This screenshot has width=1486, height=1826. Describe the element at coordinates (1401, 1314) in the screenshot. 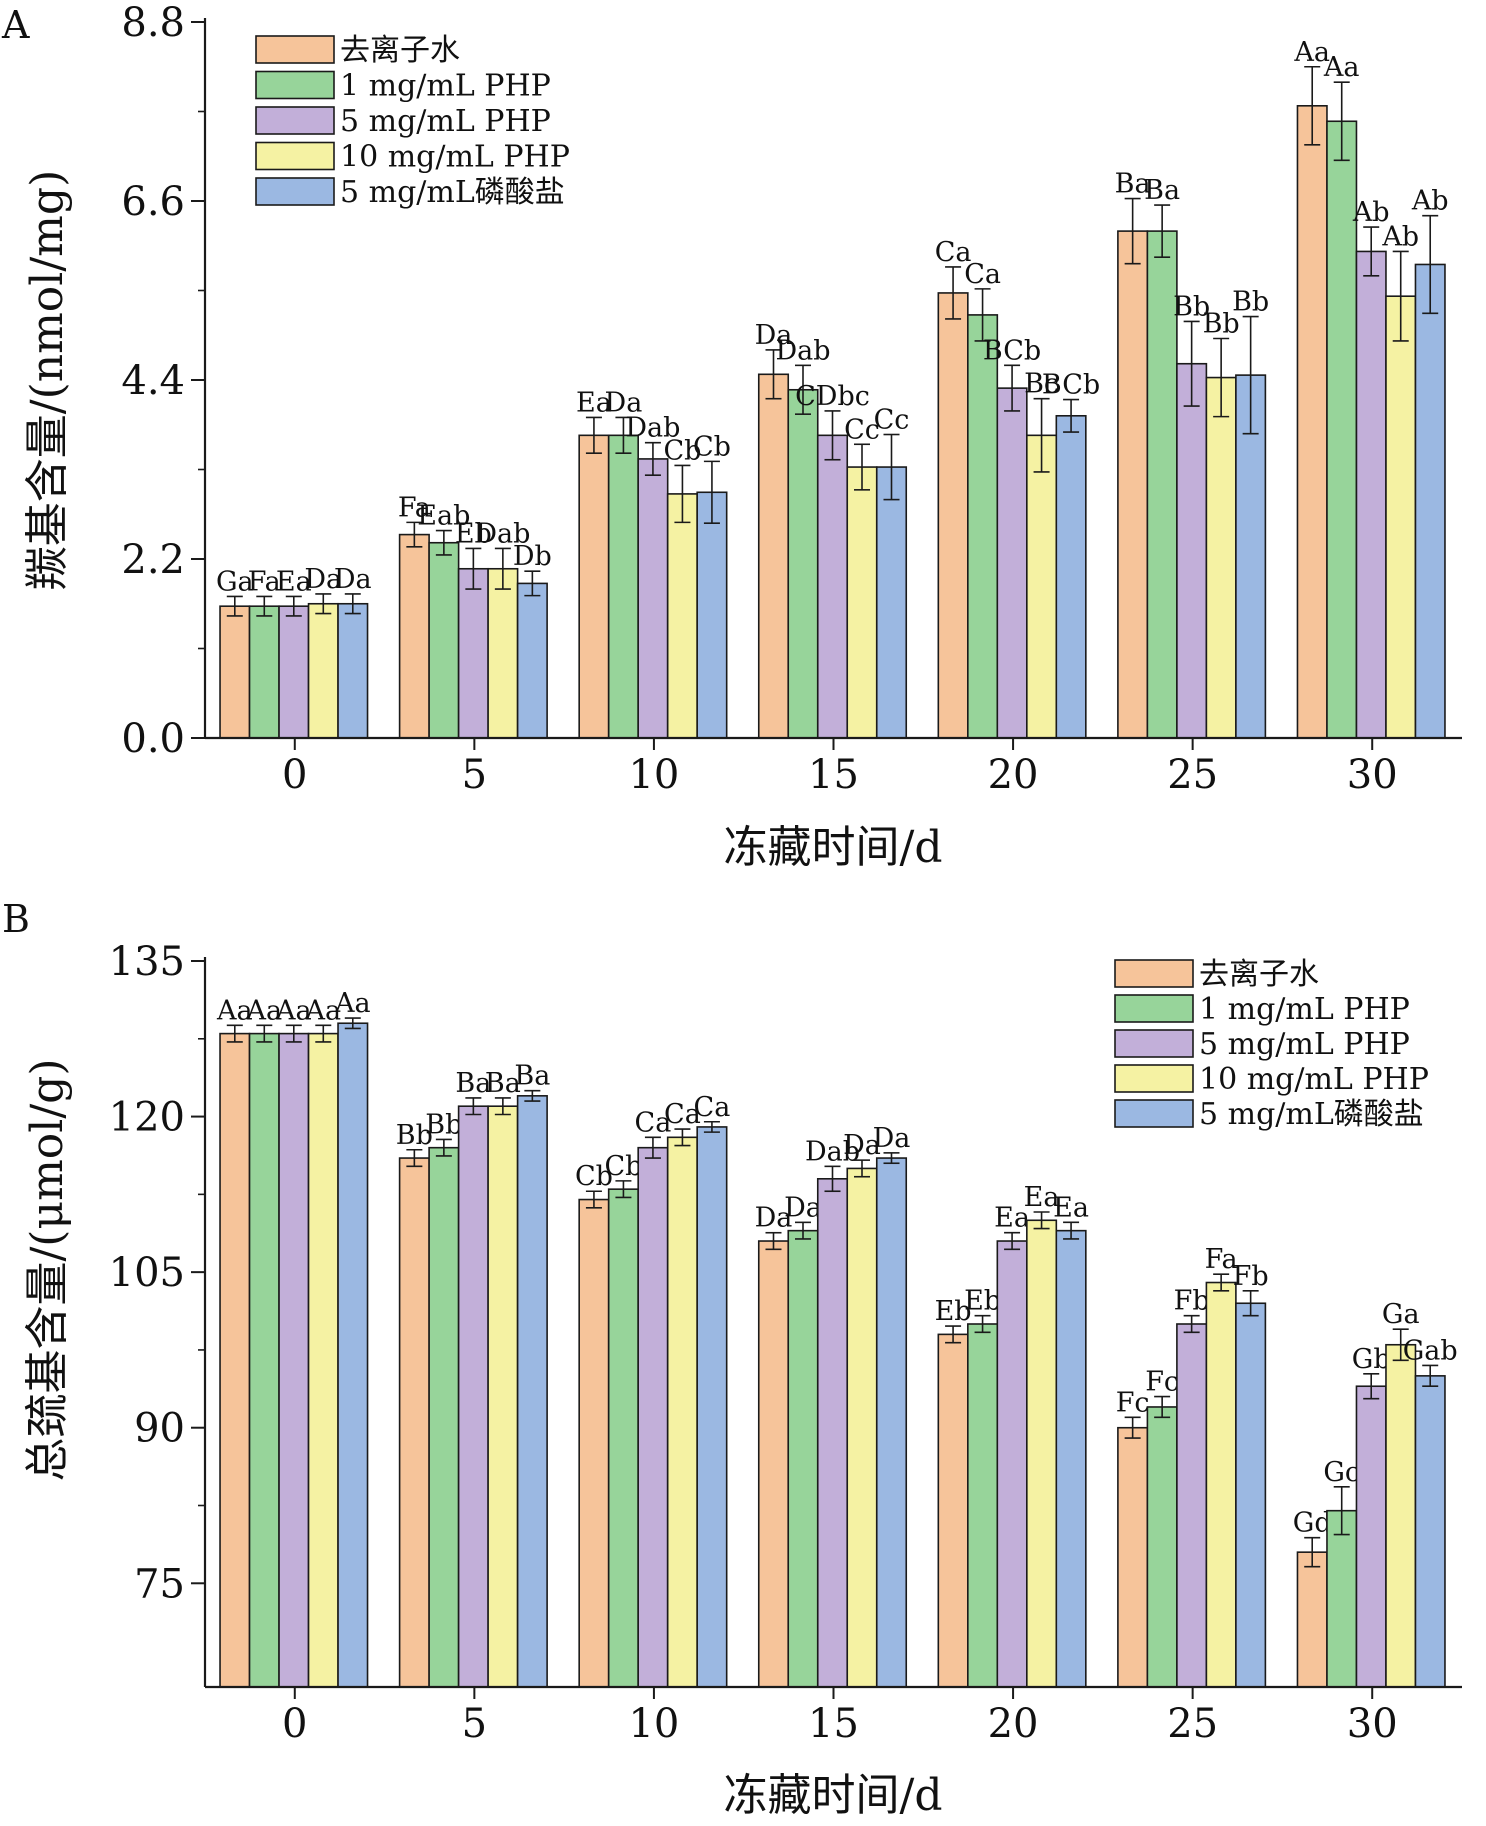

I see `bar-annotation: Ga` at that location.